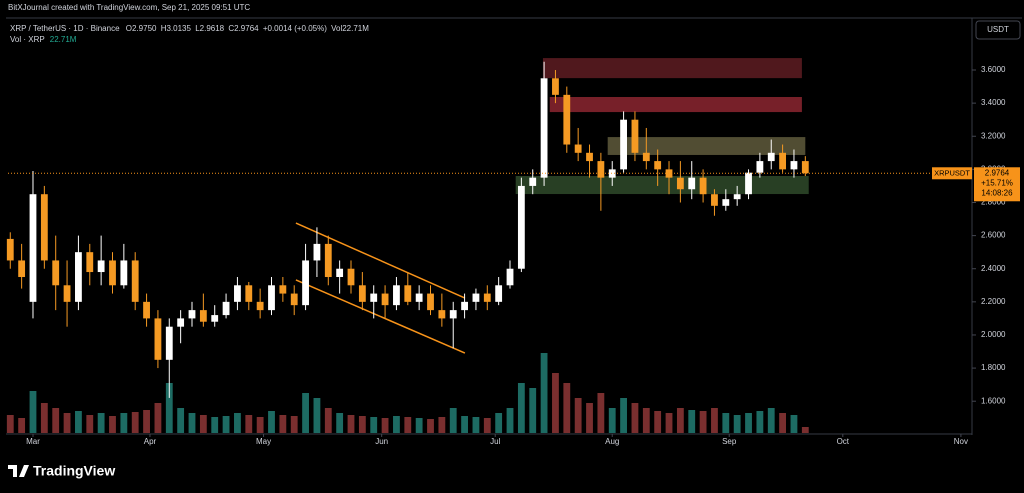 The width and height of the screenshot is (1024, 493). Describe the element at coordinates (231, 28) in the screenshot. I see `legend-label: C` at that location.